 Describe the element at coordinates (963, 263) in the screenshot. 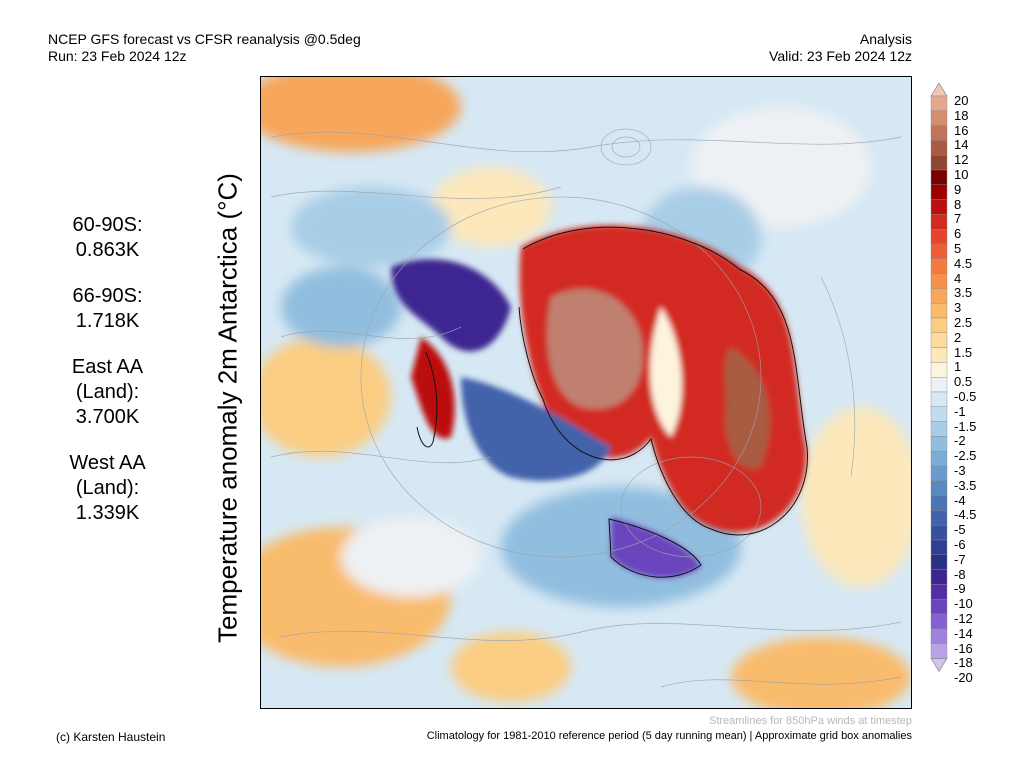

I see `colorbar-label: 4.5` at that location.